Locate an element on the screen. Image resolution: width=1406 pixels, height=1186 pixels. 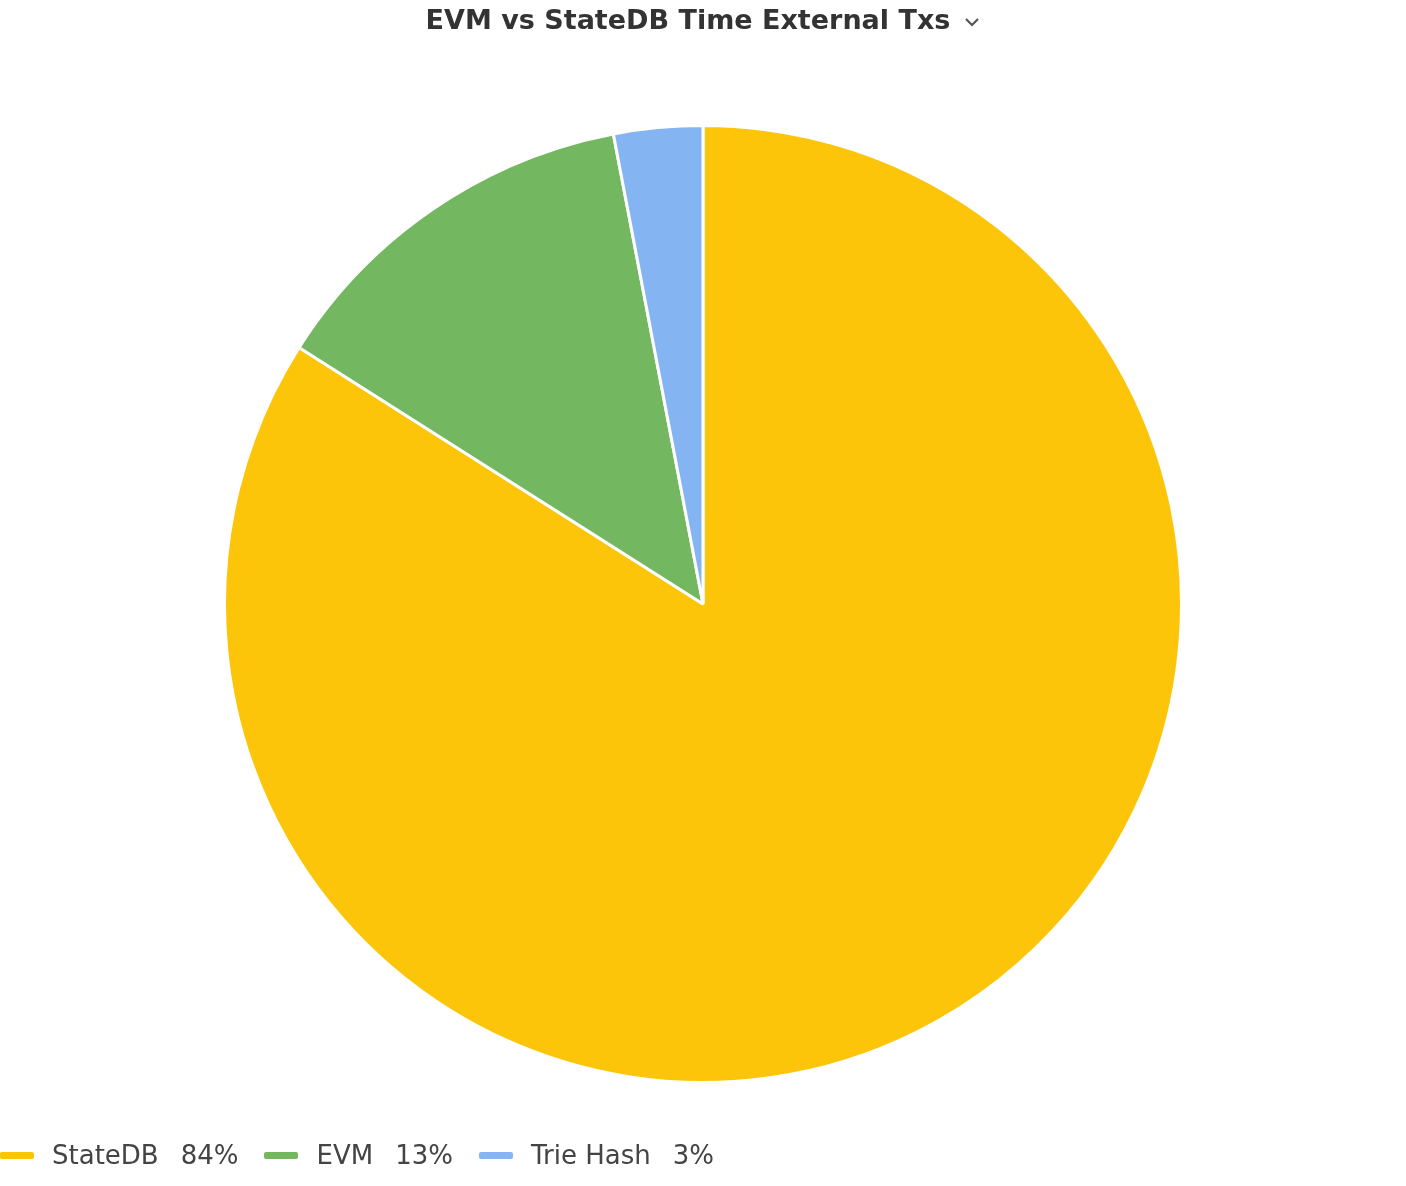
data-label: 3% is located at coordinates (693, 1155).